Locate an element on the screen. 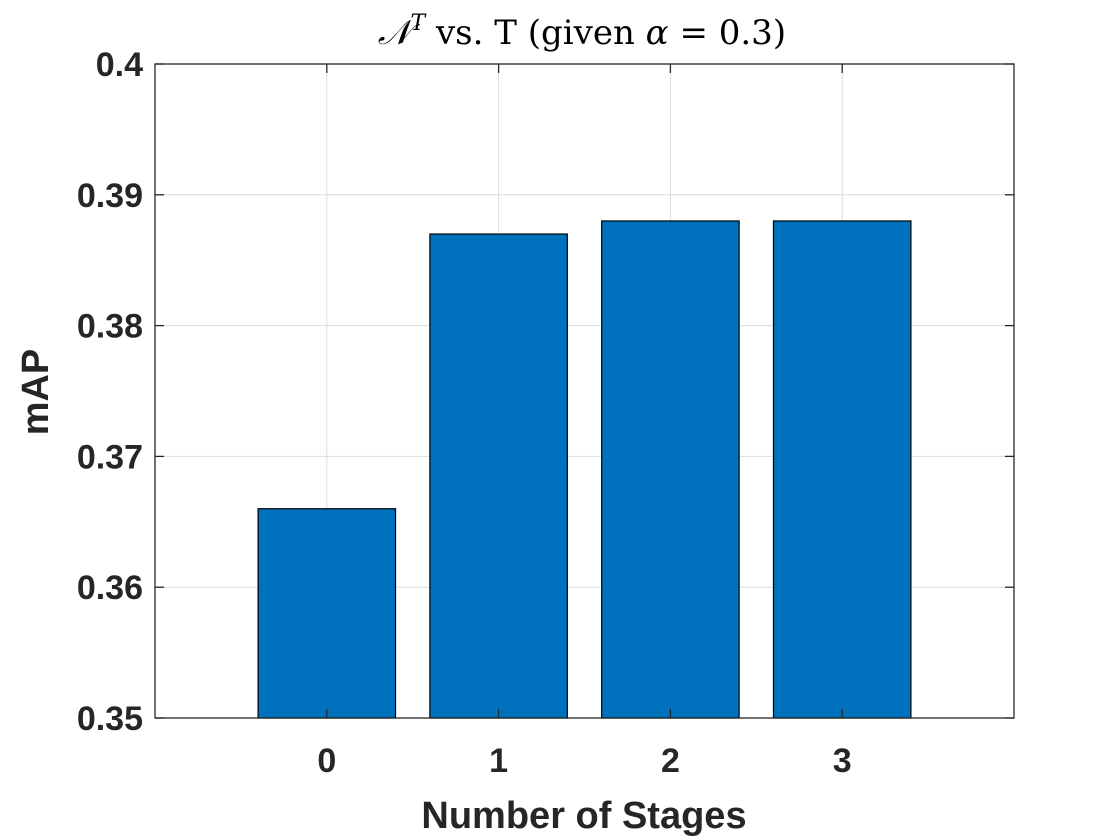 The width and height of the screenshot is (1120, 840). y-tick-label: 0.35 is located at coordinates (110, 719).